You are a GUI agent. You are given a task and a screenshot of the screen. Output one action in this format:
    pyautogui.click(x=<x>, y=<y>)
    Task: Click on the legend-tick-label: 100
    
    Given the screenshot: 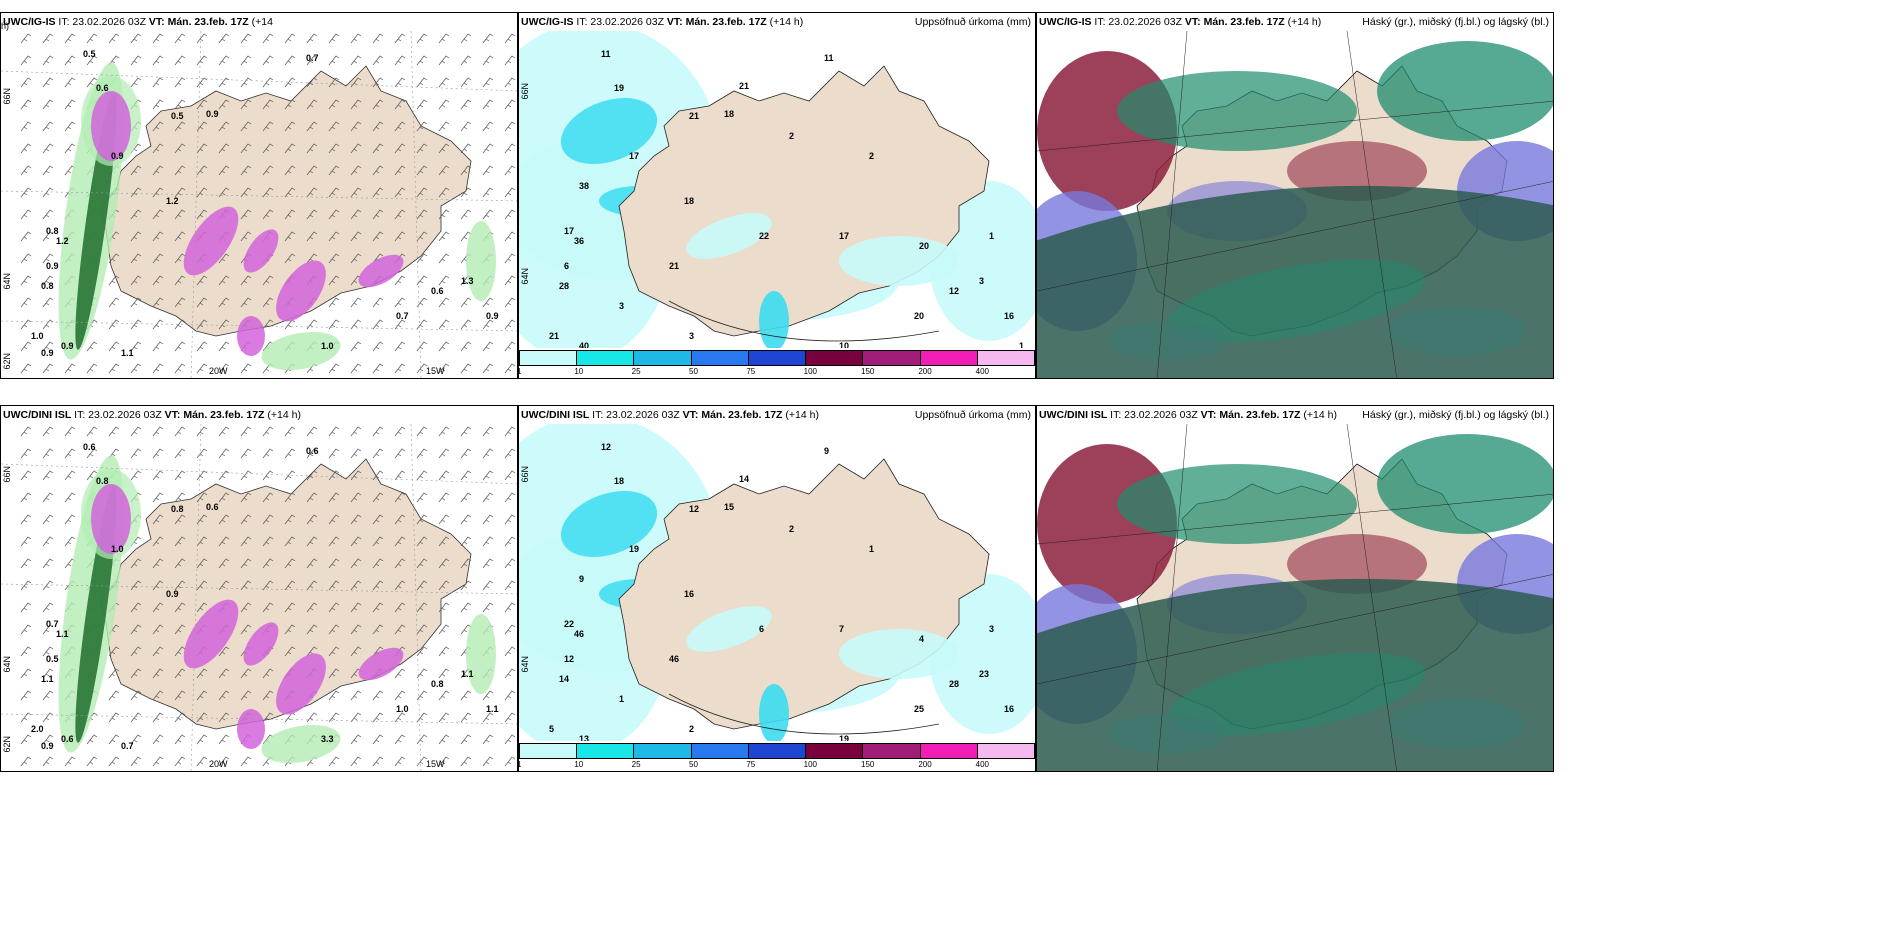 What is the action you would take?
    pyautogui.click(x=810, y=371)
    